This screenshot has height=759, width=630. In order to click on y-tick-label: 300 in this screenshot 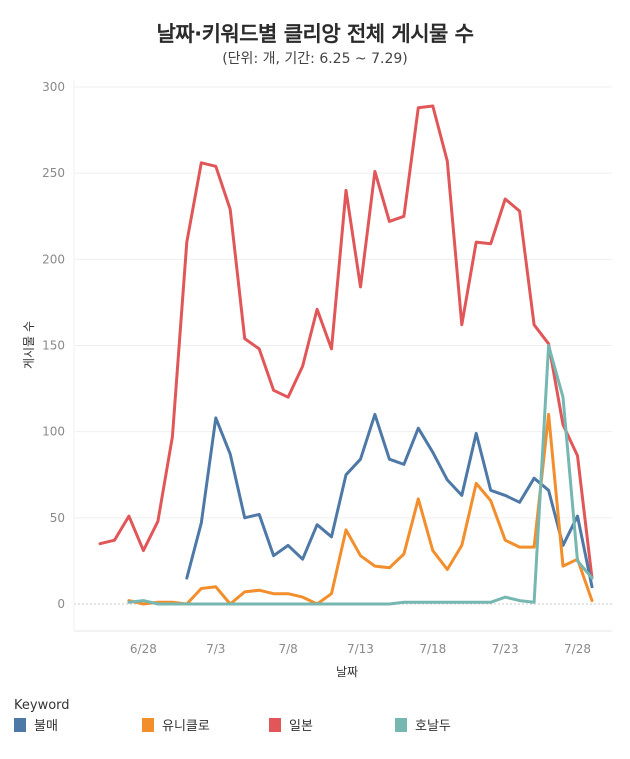, I will do `click(53, 87)`.